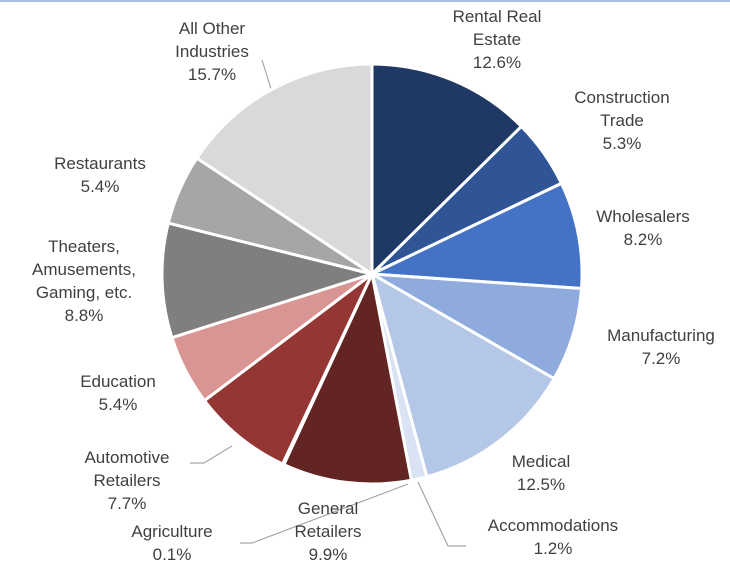  Describe the element at coordinates (118, 381) in the screenshot. I see `category-label: Education` at that location.